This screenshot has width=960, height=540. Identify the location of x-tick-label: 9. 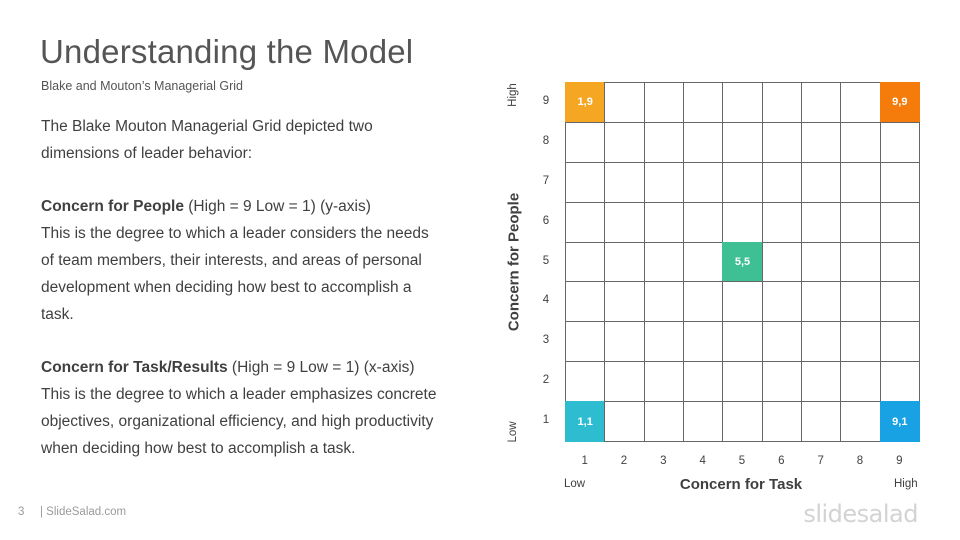
(899, 461).